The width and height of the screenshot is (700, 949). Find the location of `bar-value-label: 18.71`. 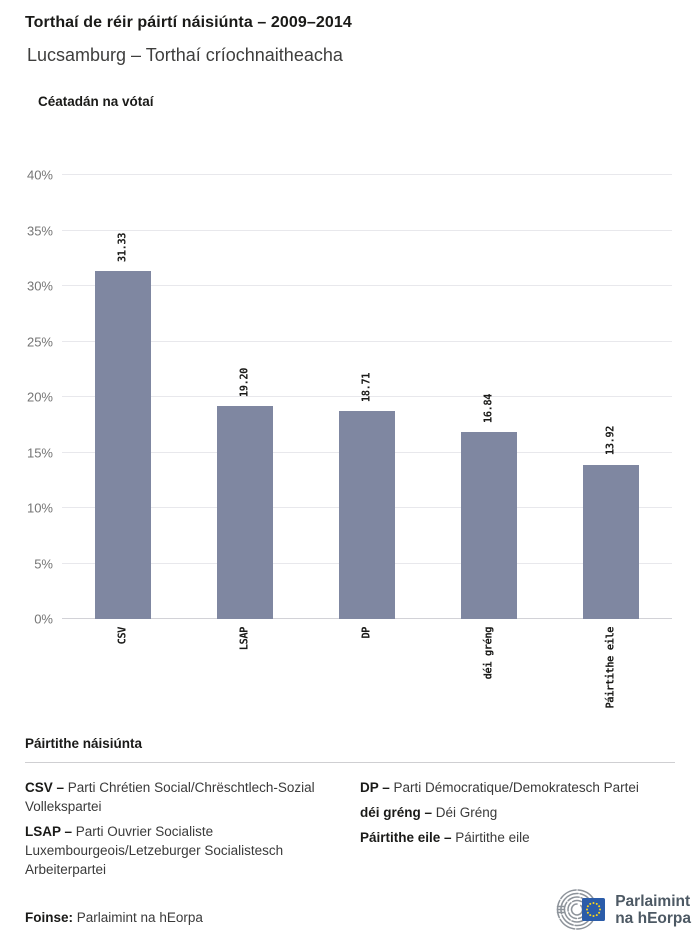

bar-value-label: 18.71 is located at coordinates (366, 389).